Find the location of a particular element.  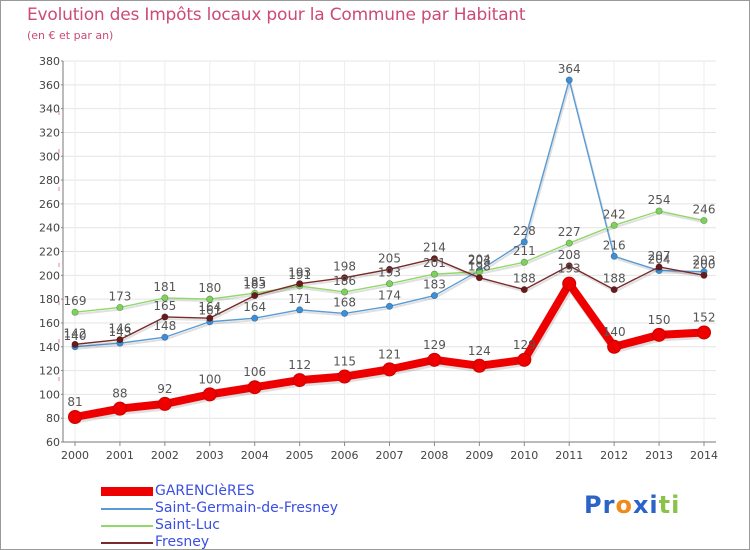

data-label-garenci-res: 124 is located at coordinates (479, 351).